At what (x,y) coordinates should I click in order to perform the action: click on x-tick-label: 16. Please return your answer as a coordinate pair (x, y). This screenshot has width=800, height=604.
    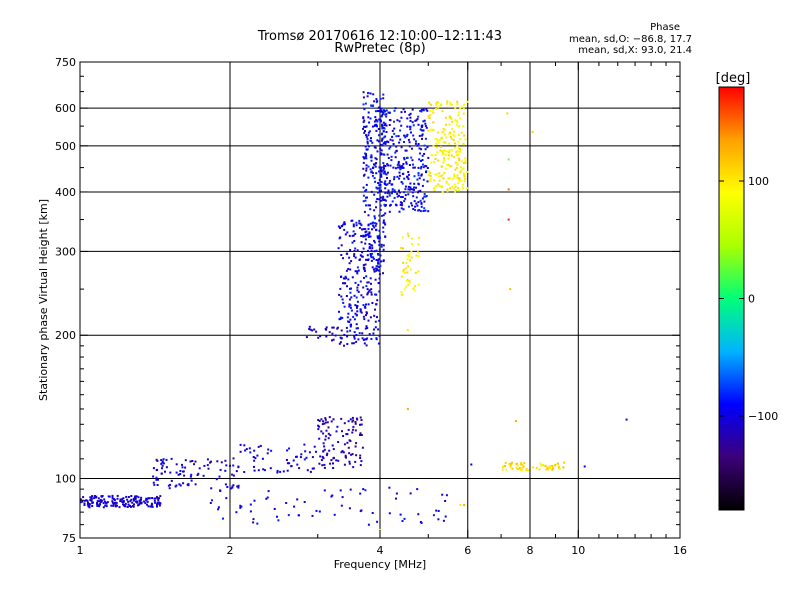
    Looking at the image, I should click on (680, 550).